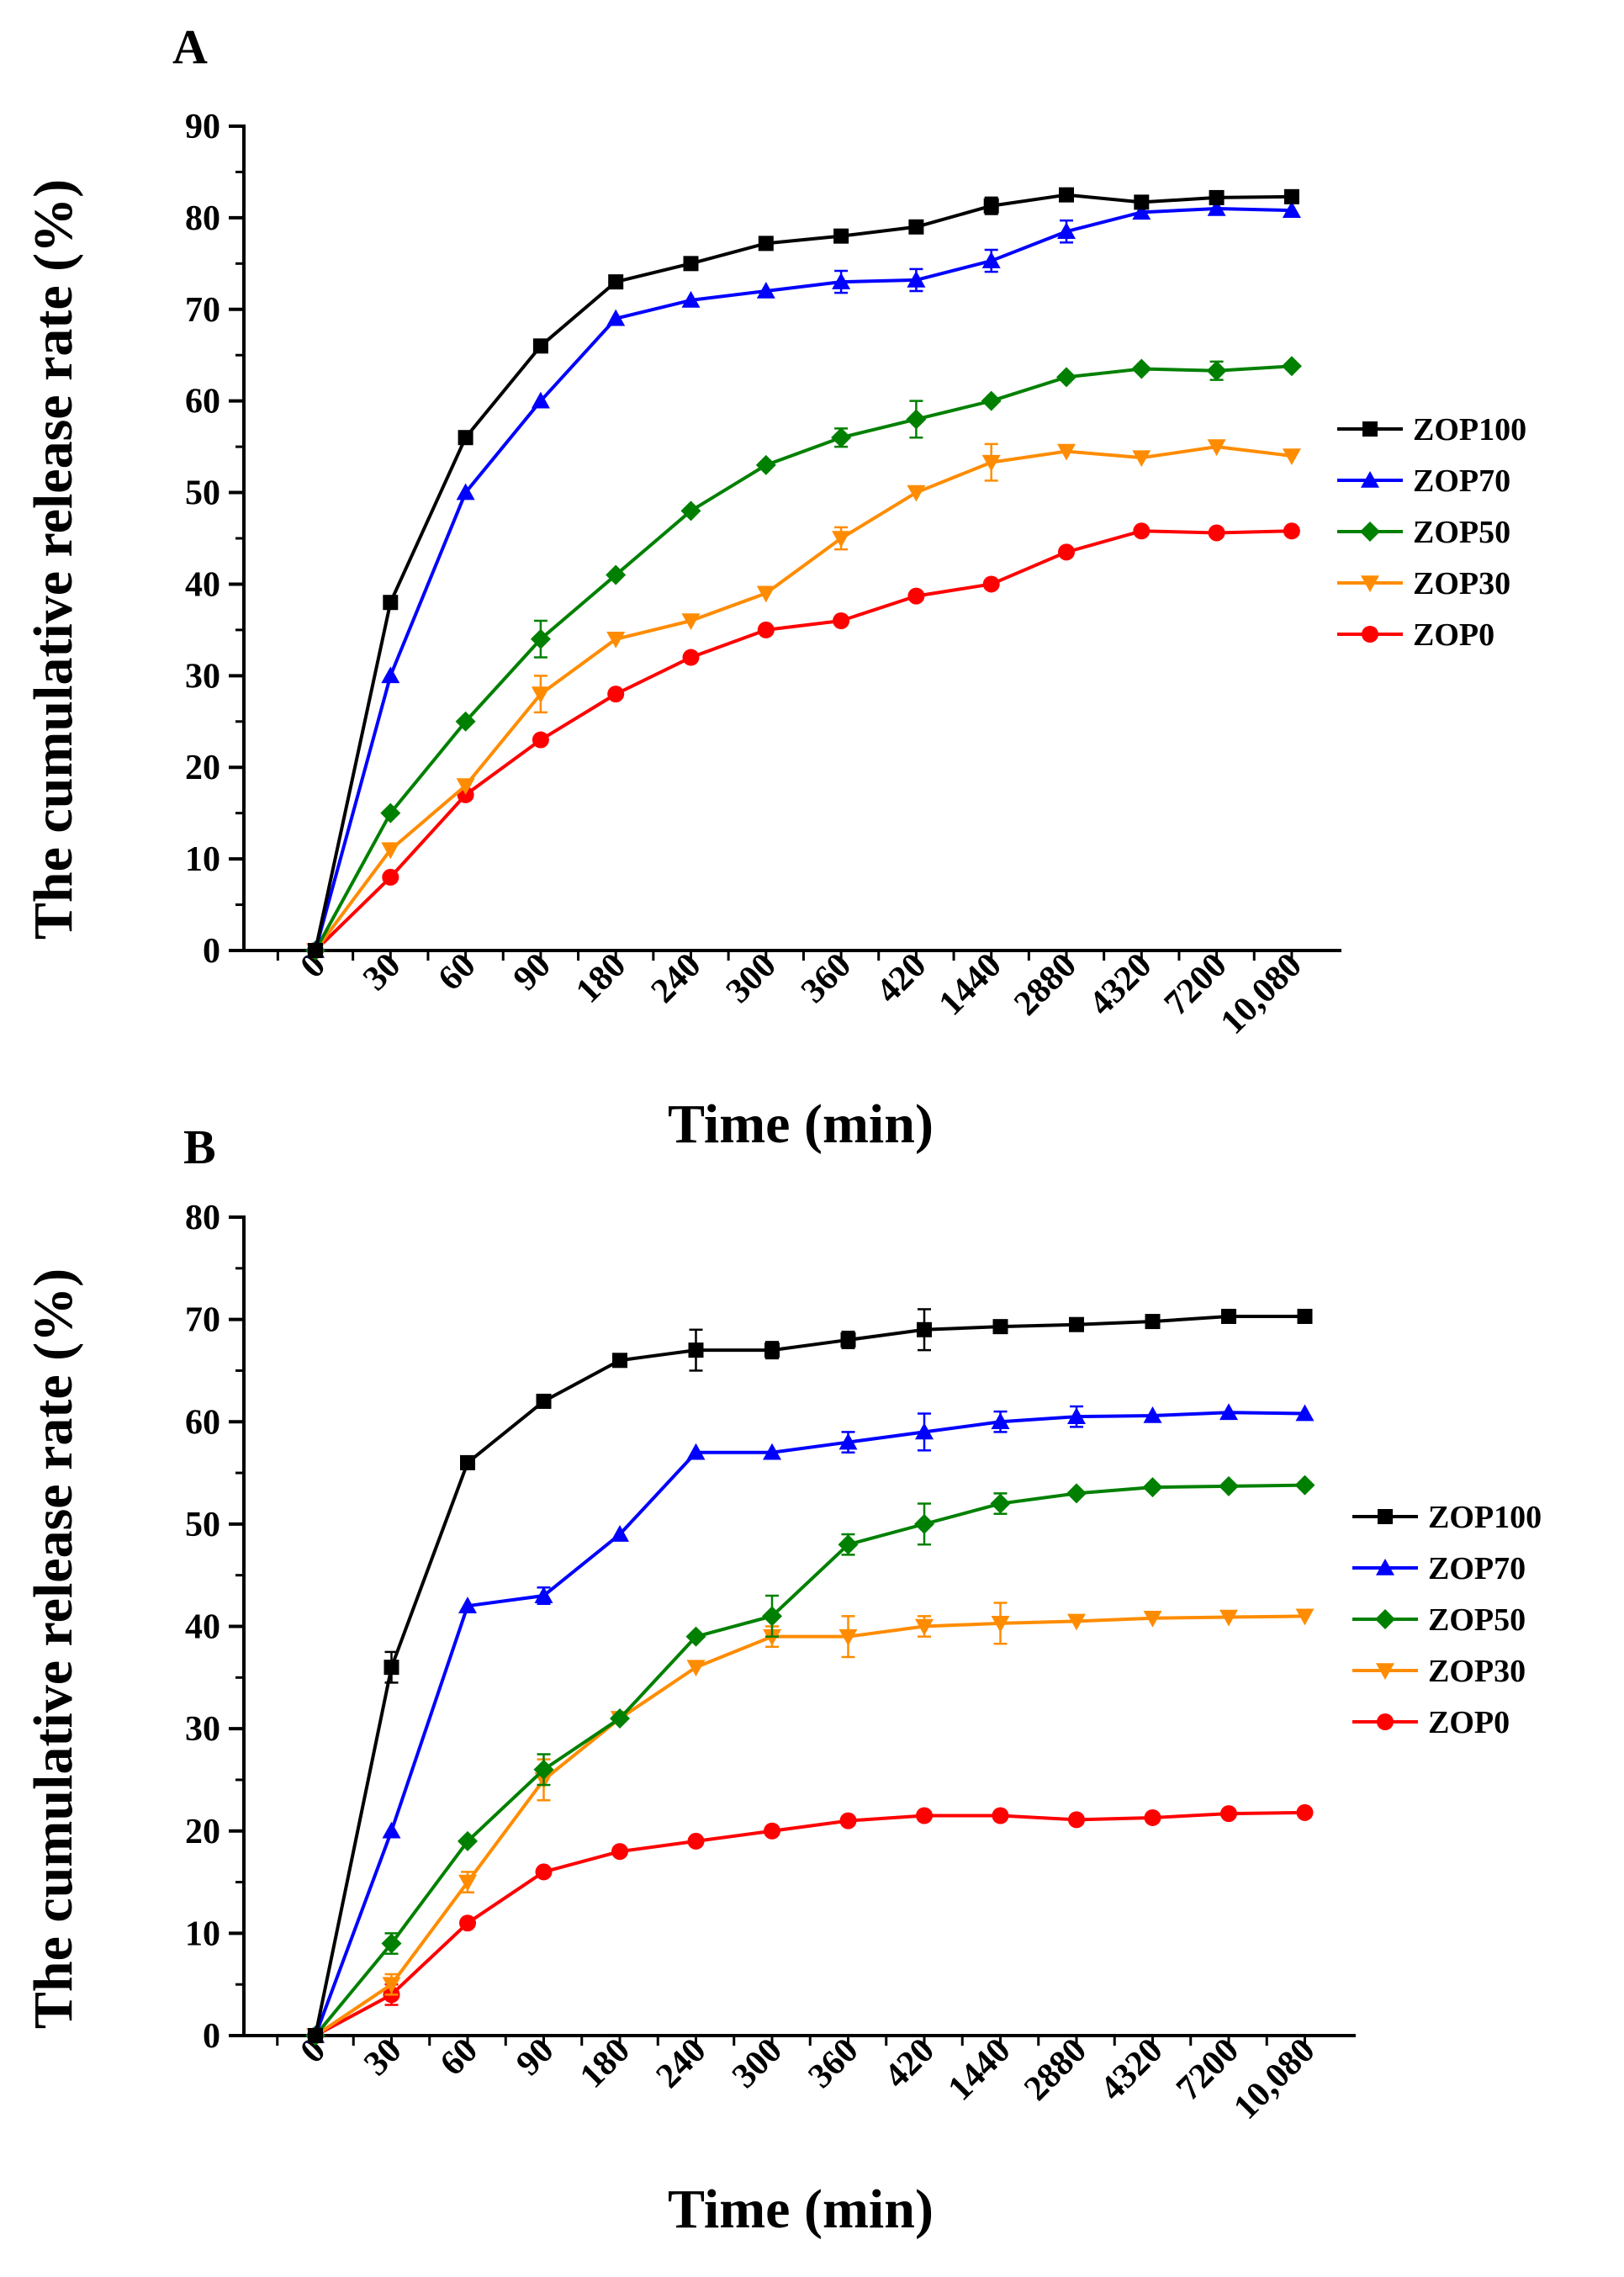 The width and height of the screenshot is (1624, 2277). I want to click on y-tick-label: 20, so click(202, 768).